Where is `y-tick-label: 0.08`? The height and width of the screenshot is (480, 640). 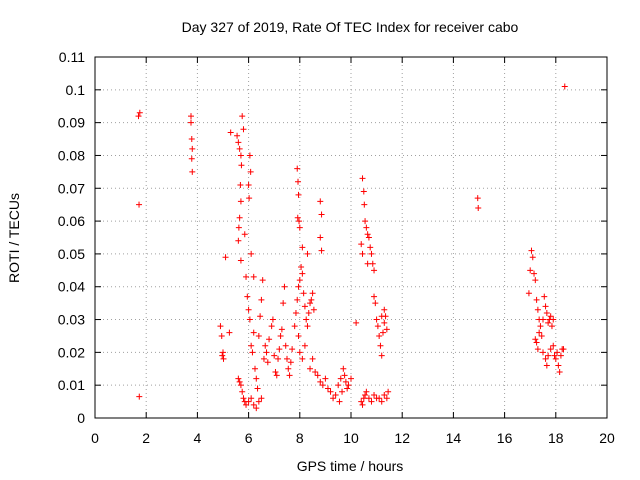
y-tick-label: 0.08 is located at coordinates (71, 155).